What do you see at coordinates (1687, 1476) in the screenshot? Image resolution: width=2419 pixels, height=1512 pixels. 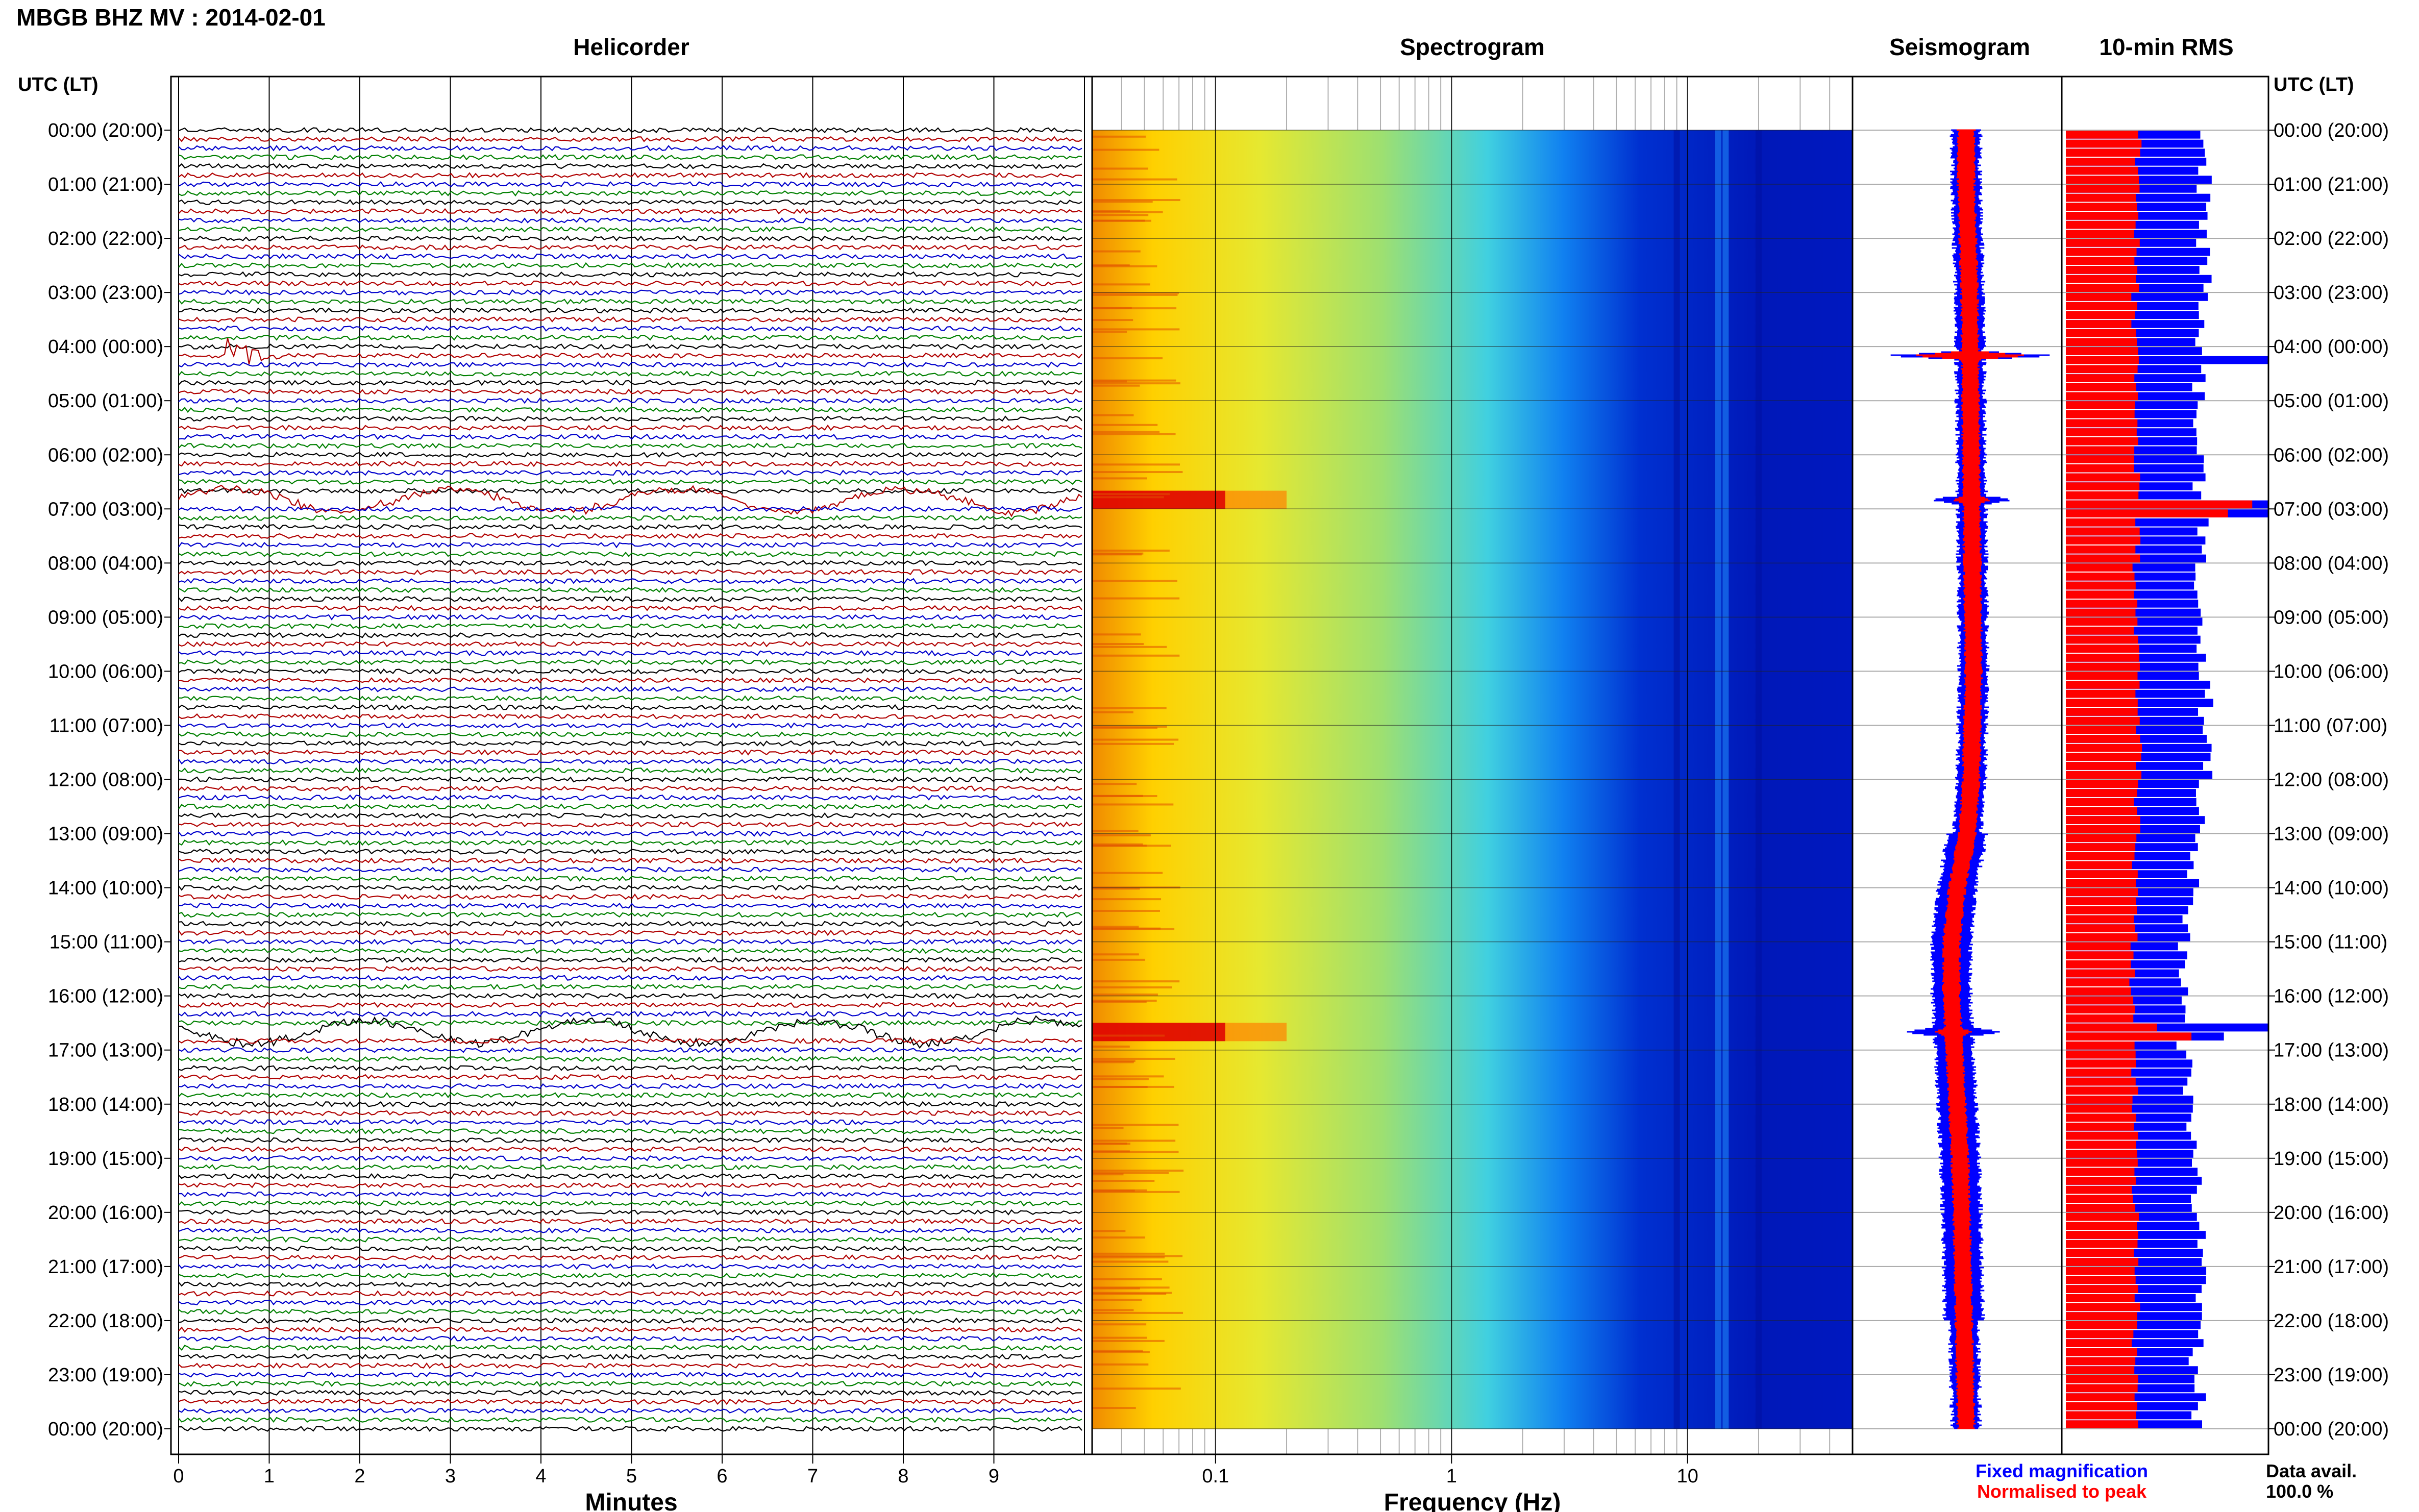 I see `frequency-tick-label: 10` at bounding box center [1687, 1476].